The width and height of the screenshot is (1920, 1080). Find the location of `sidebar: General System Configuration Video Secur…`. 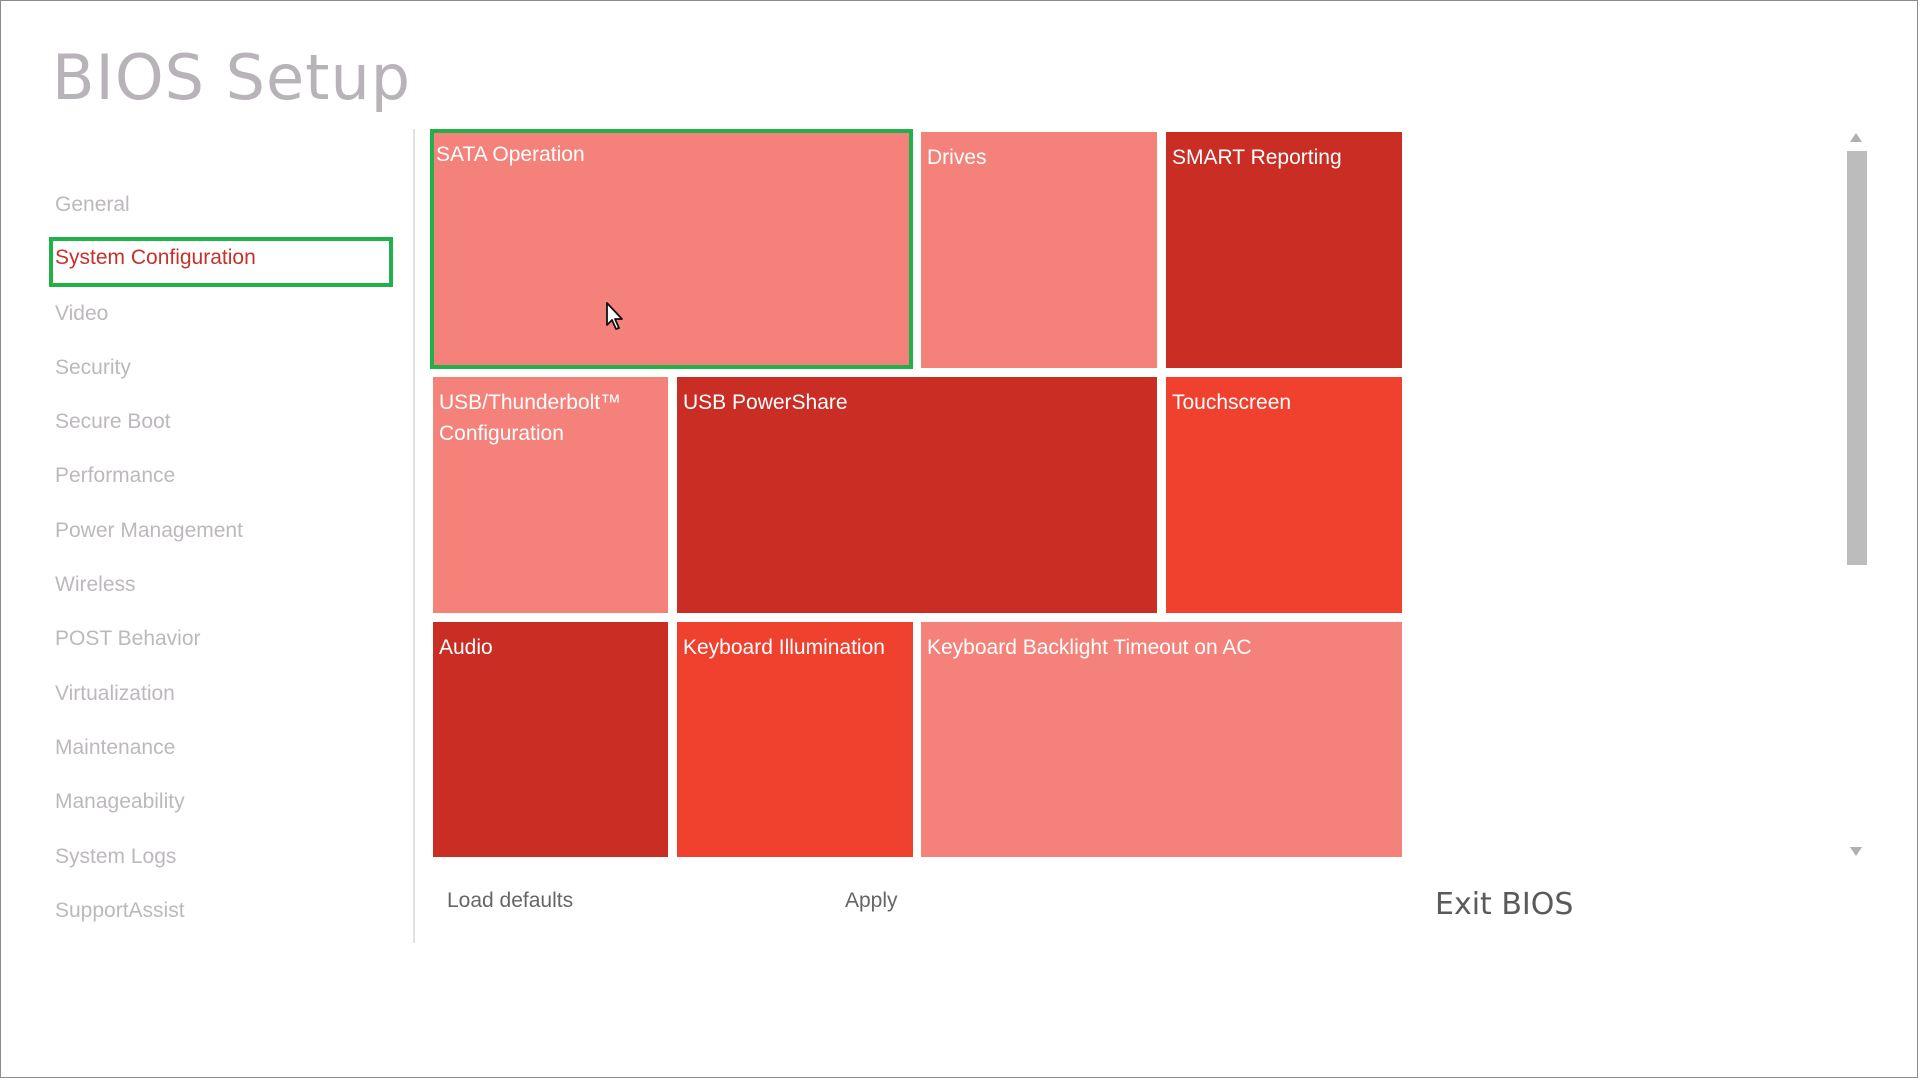

sidebar: General System Configuration Video Secur… is located at coordinates (221, 563).